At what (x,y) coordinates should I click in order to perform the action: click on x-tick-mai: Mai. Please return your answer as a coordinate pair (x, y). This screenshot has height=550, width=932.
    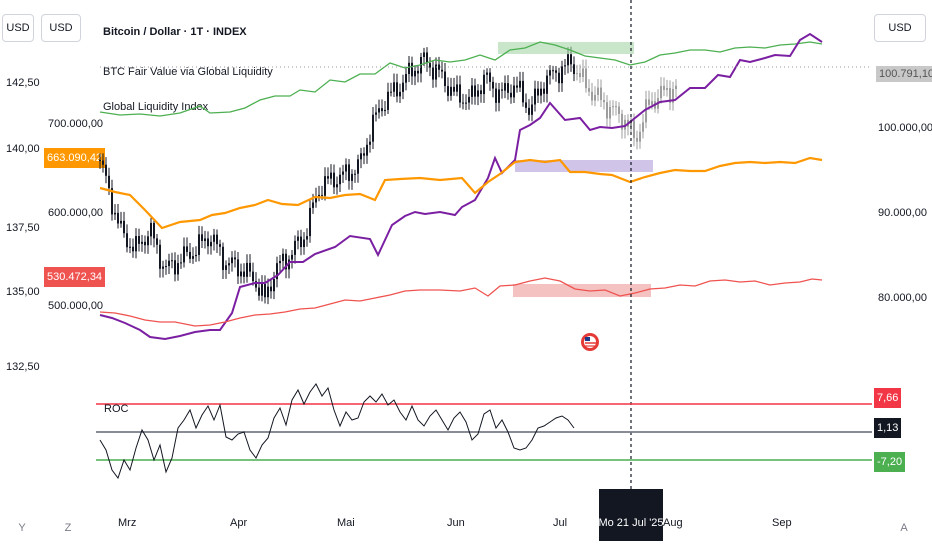
    Looking at the image, I should click on (346, 523).